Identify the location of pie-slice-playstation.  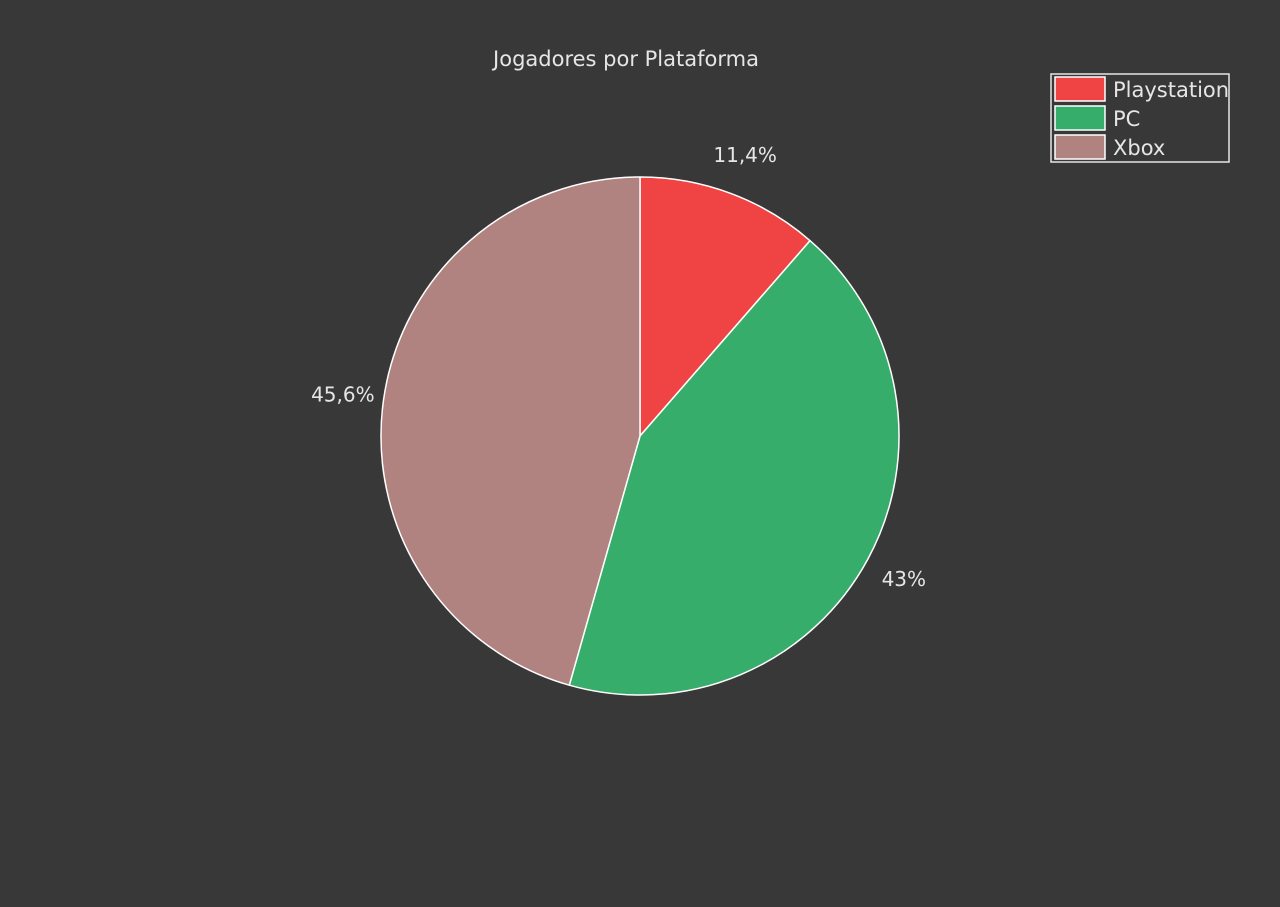
(725, 306).